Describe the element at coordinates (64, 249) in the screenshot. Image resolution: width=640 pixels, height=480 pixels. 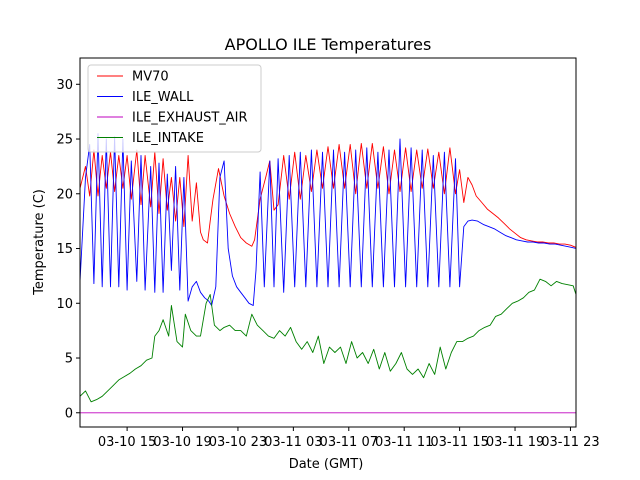
I see `y-tick-label: 15` at that location.